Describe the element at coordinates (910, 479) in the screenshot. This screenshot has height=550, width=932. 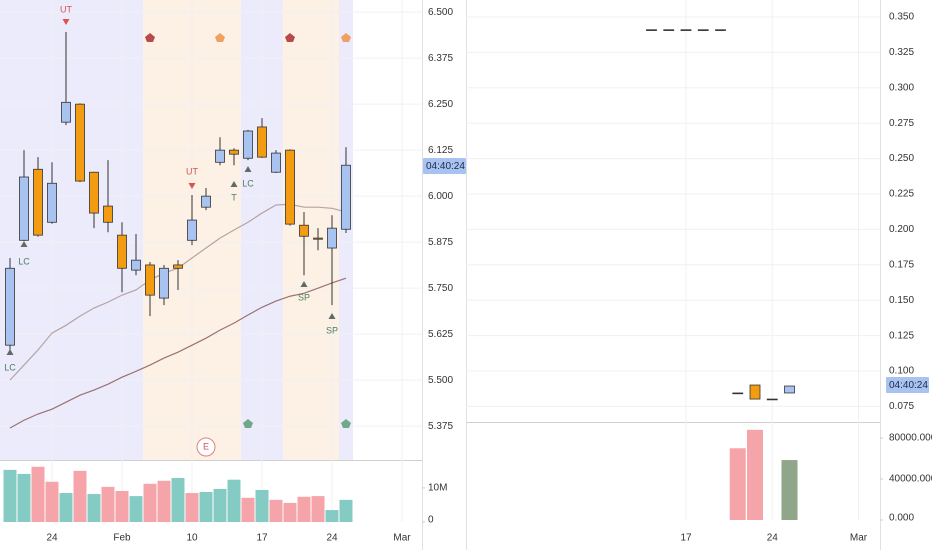
I see `y-tick-label: 40000.000` at that location.